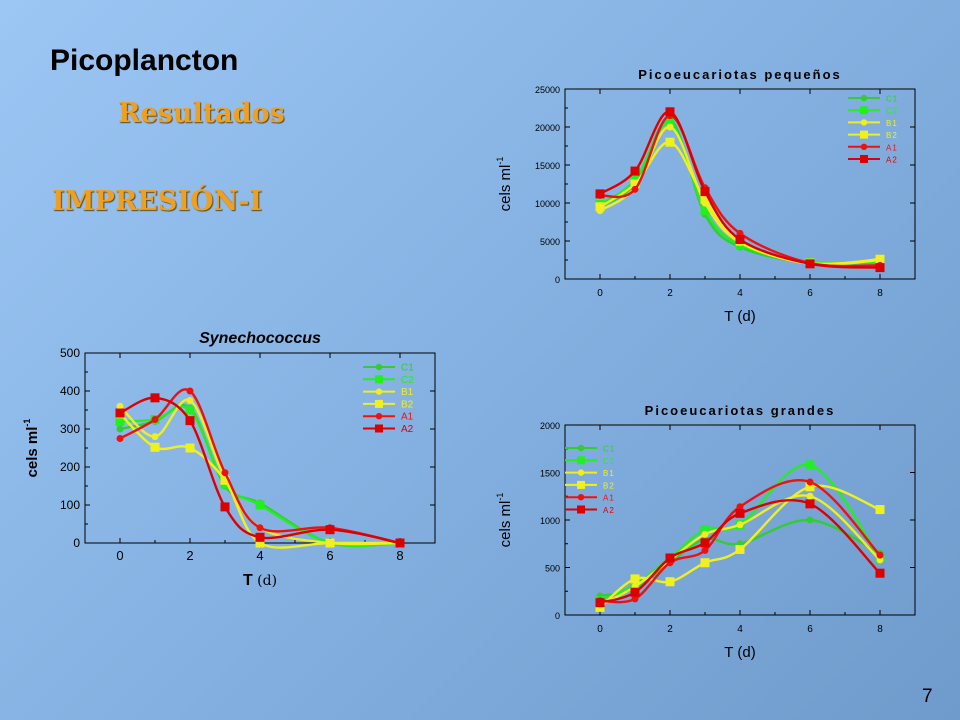  What do you see at coordinates (740, 410) in the screenshot?
I see `chart-title: Picoeucariotas grandes` at bounding box center [740, 410].